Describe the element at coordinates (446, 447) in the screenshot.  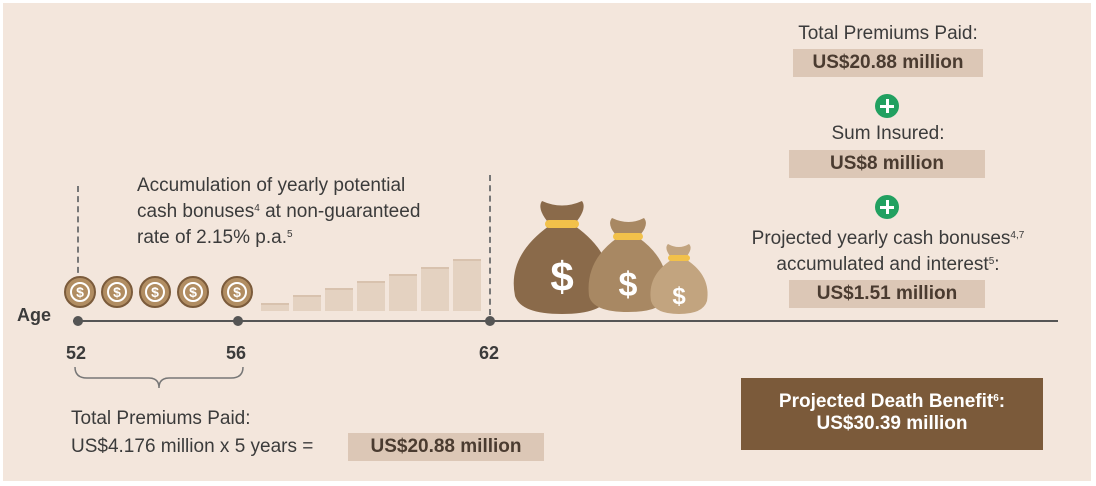
I see `bottom-premiums-total: US$20.88 million` at that location.